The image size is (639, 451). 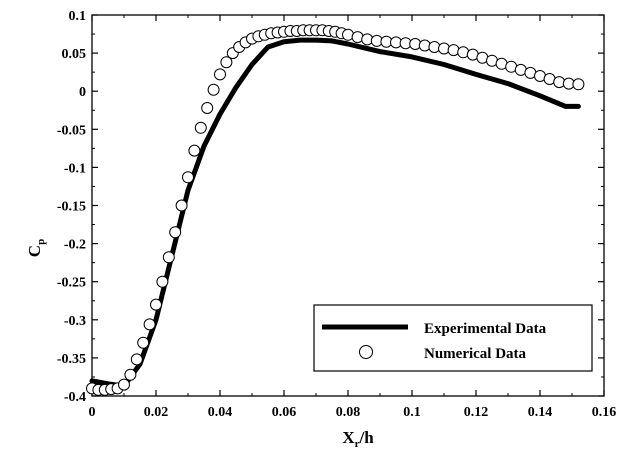 I want to click on y-axis-title: Cp, so click(x=36, y=248).